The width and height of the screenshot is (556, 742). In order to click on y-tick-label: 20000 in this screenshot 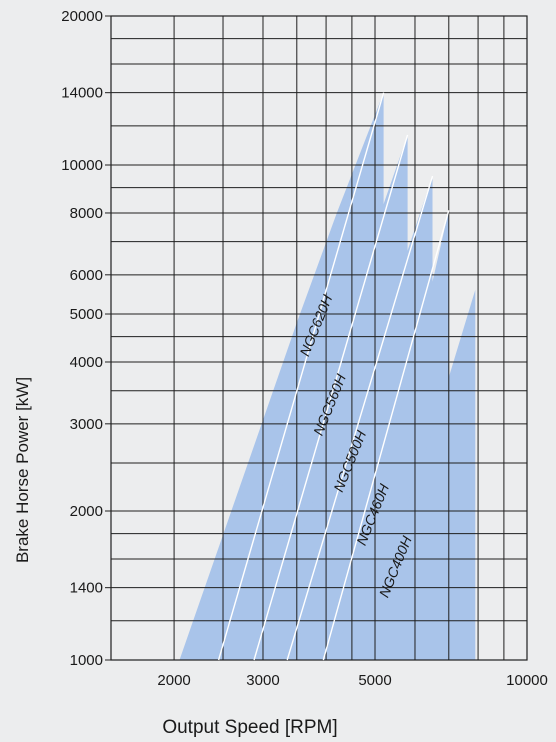, I will do `click(82, 16)`.